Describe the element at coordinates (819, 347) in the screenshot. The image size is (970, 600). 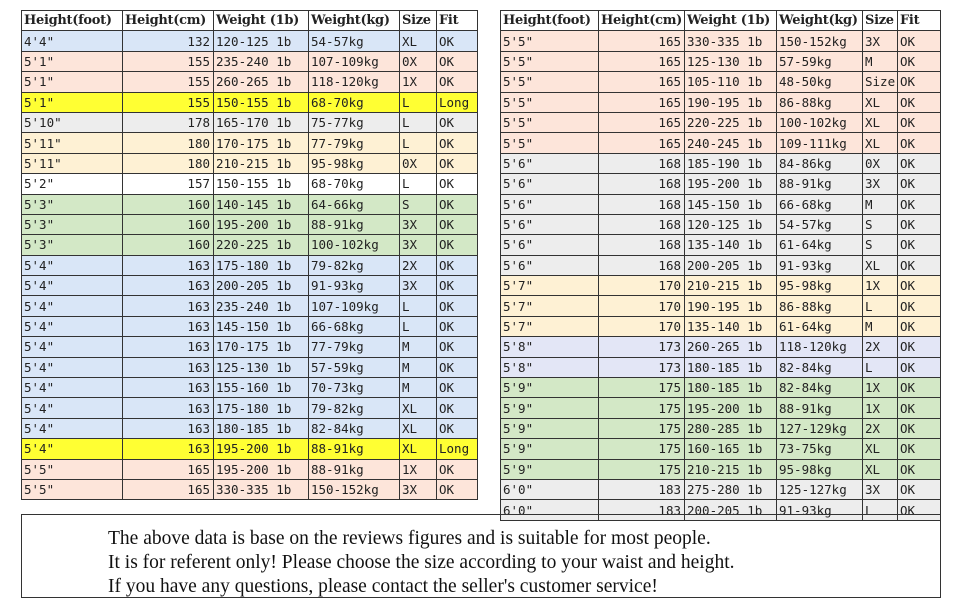
I see `weight-kg-cell: 118-120kg` at that location.